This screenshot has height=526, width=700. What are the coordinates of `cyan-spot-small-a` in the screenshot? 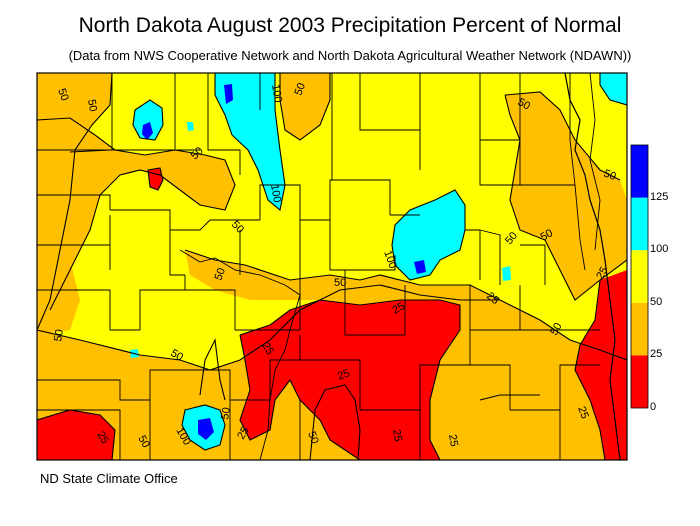 It's located at (190, 126).